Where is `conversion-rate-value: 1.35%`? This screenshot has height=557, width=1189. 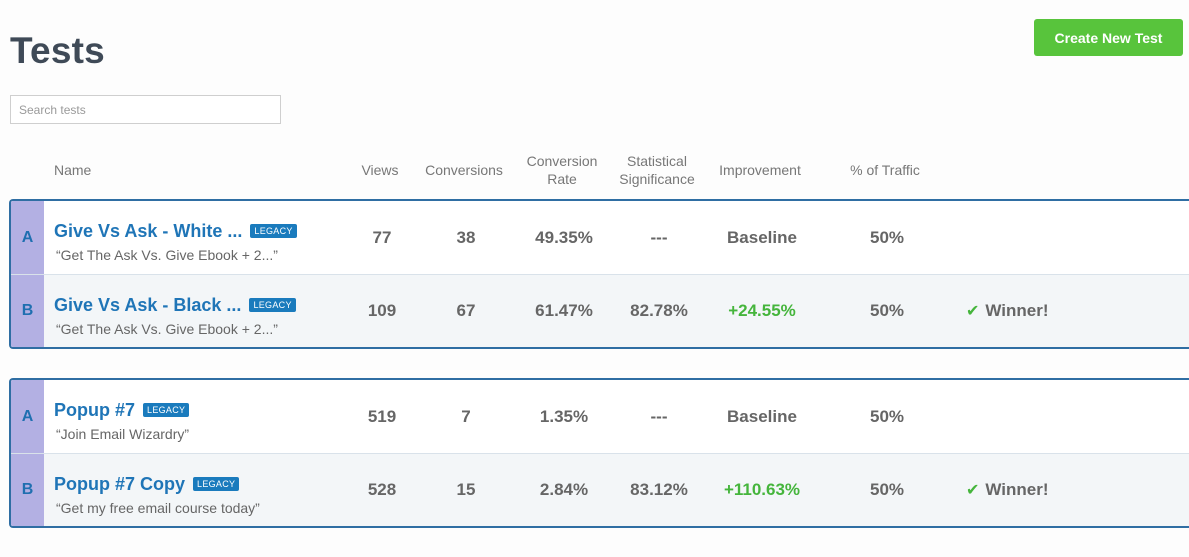 conversion-rate-value: 1.35% is located at coordinates (564, 416).